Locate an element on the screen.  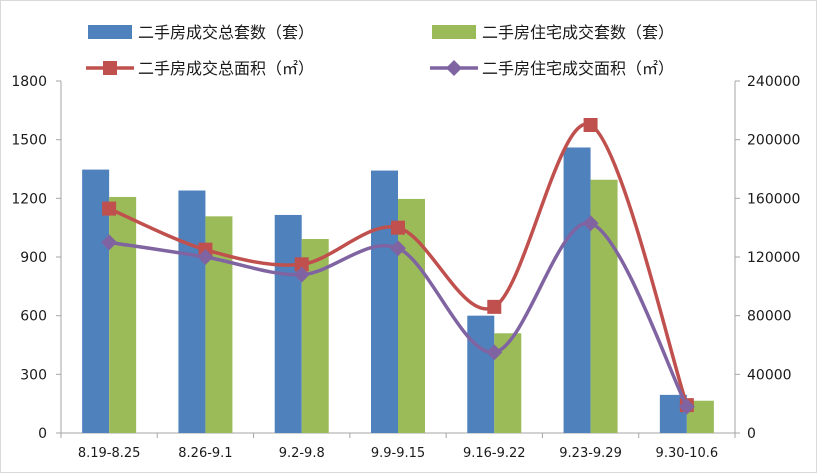
x-tick-label: 9.23-9.29 is located at coordinates (590, 453).